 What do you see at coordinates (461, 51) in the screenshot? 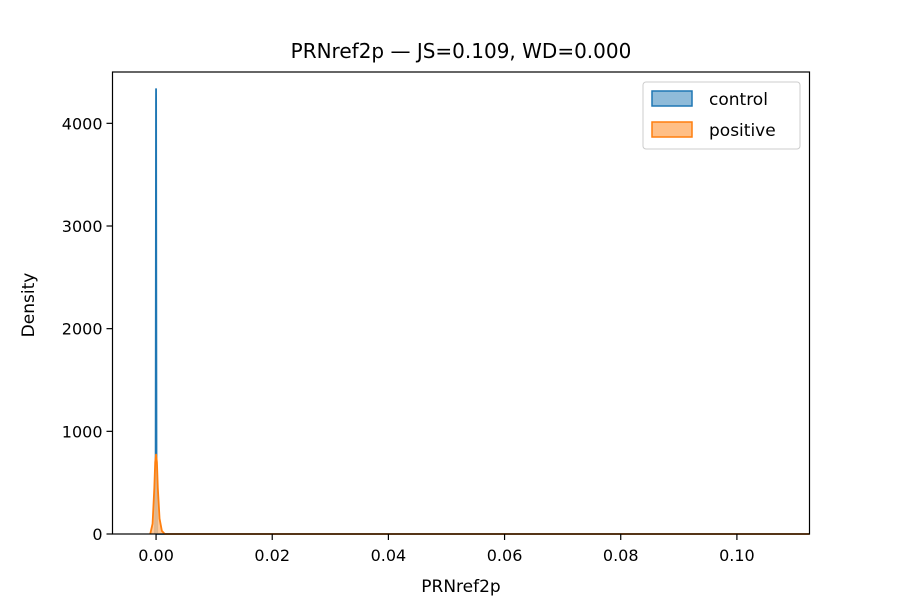
I see `chart-title: PRNref2p — JS=0.109, WD=0.000` at bounding box center [461, 51].